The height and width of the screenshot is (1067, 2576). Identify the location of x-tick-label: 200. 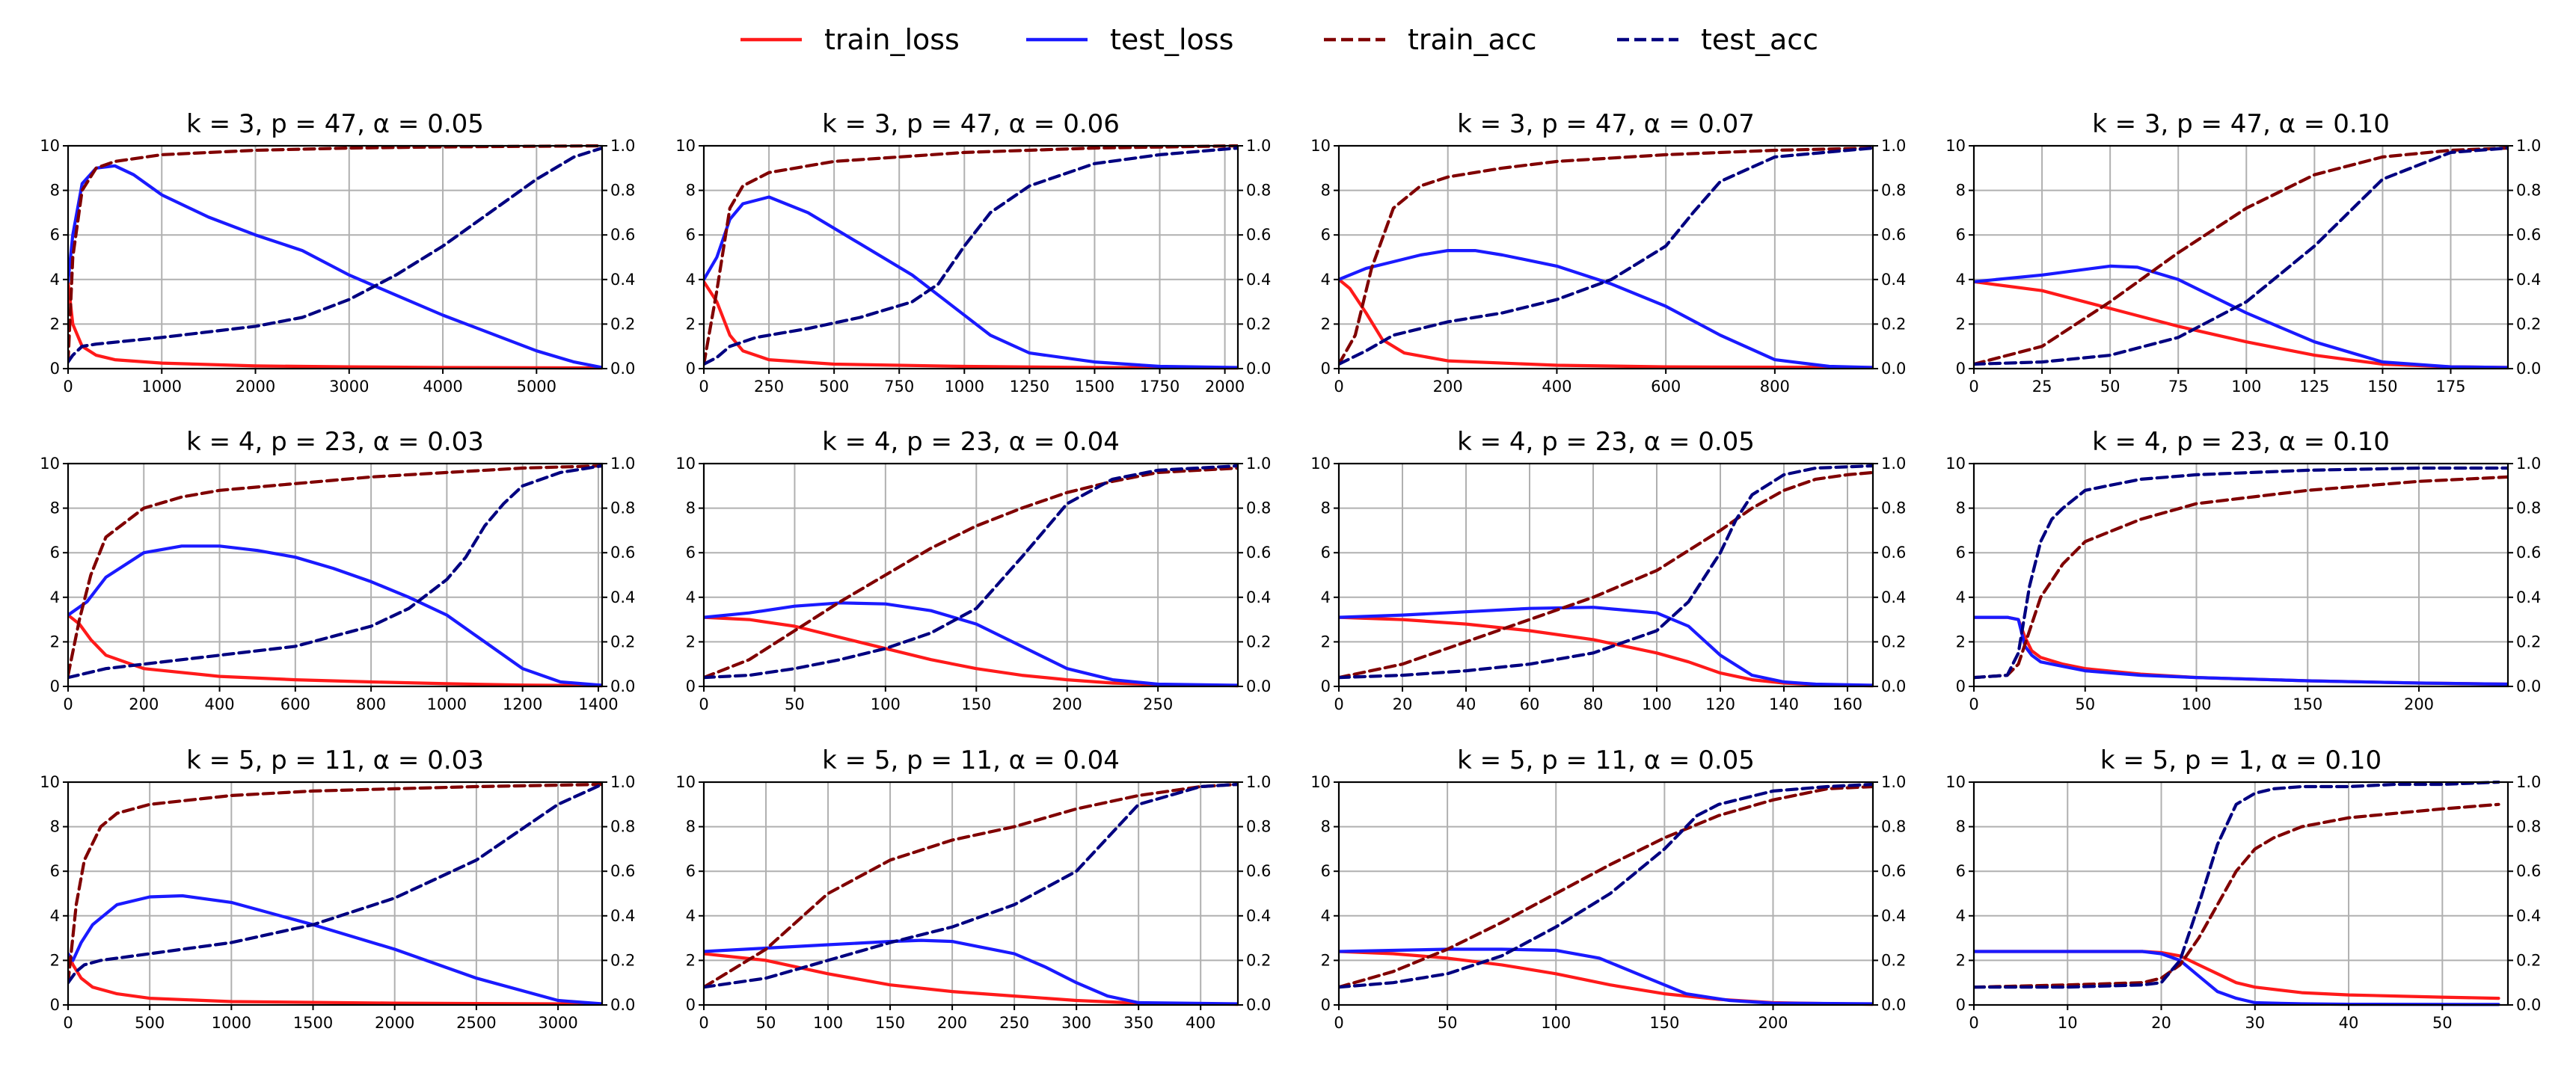
(1448, 387).